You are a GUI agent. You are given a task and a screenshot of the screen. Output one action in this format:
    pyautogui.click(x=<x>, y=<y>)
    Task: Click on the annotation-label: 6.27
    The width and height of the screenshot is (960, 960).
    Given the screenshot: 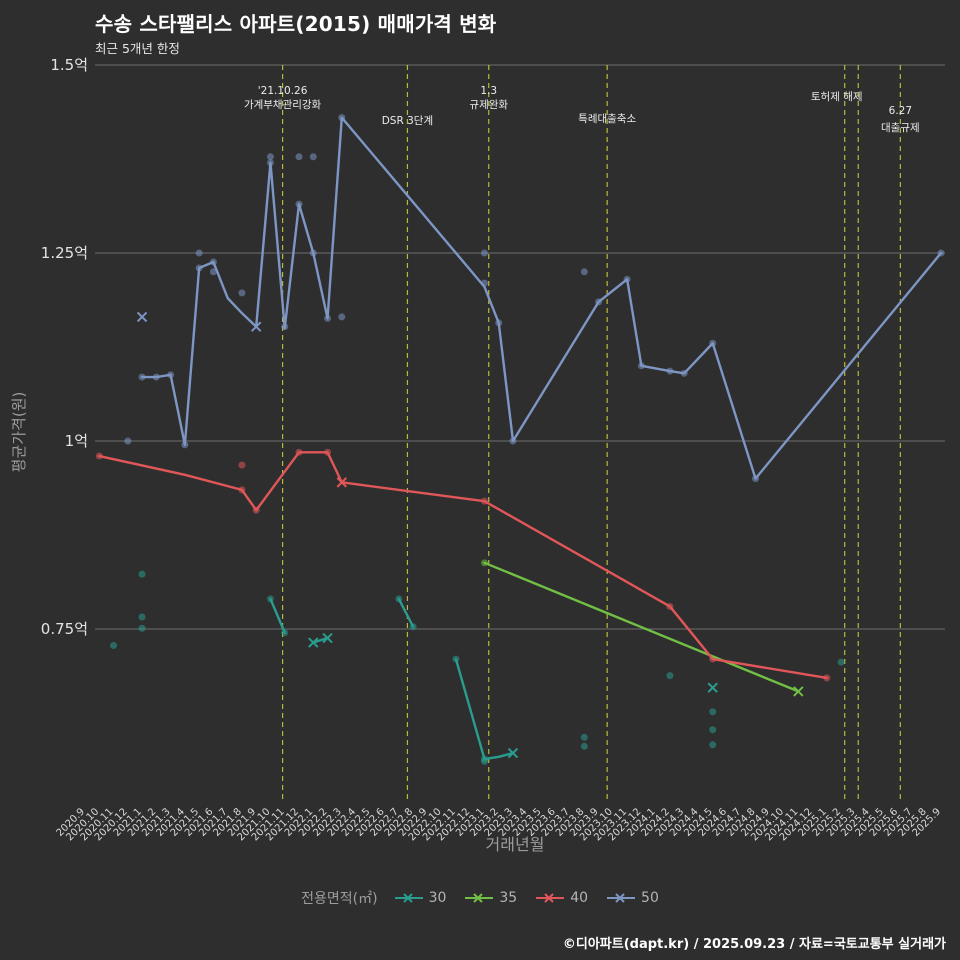 What is the action you would take?
    pyautogui.click(x=900, y=111)
    